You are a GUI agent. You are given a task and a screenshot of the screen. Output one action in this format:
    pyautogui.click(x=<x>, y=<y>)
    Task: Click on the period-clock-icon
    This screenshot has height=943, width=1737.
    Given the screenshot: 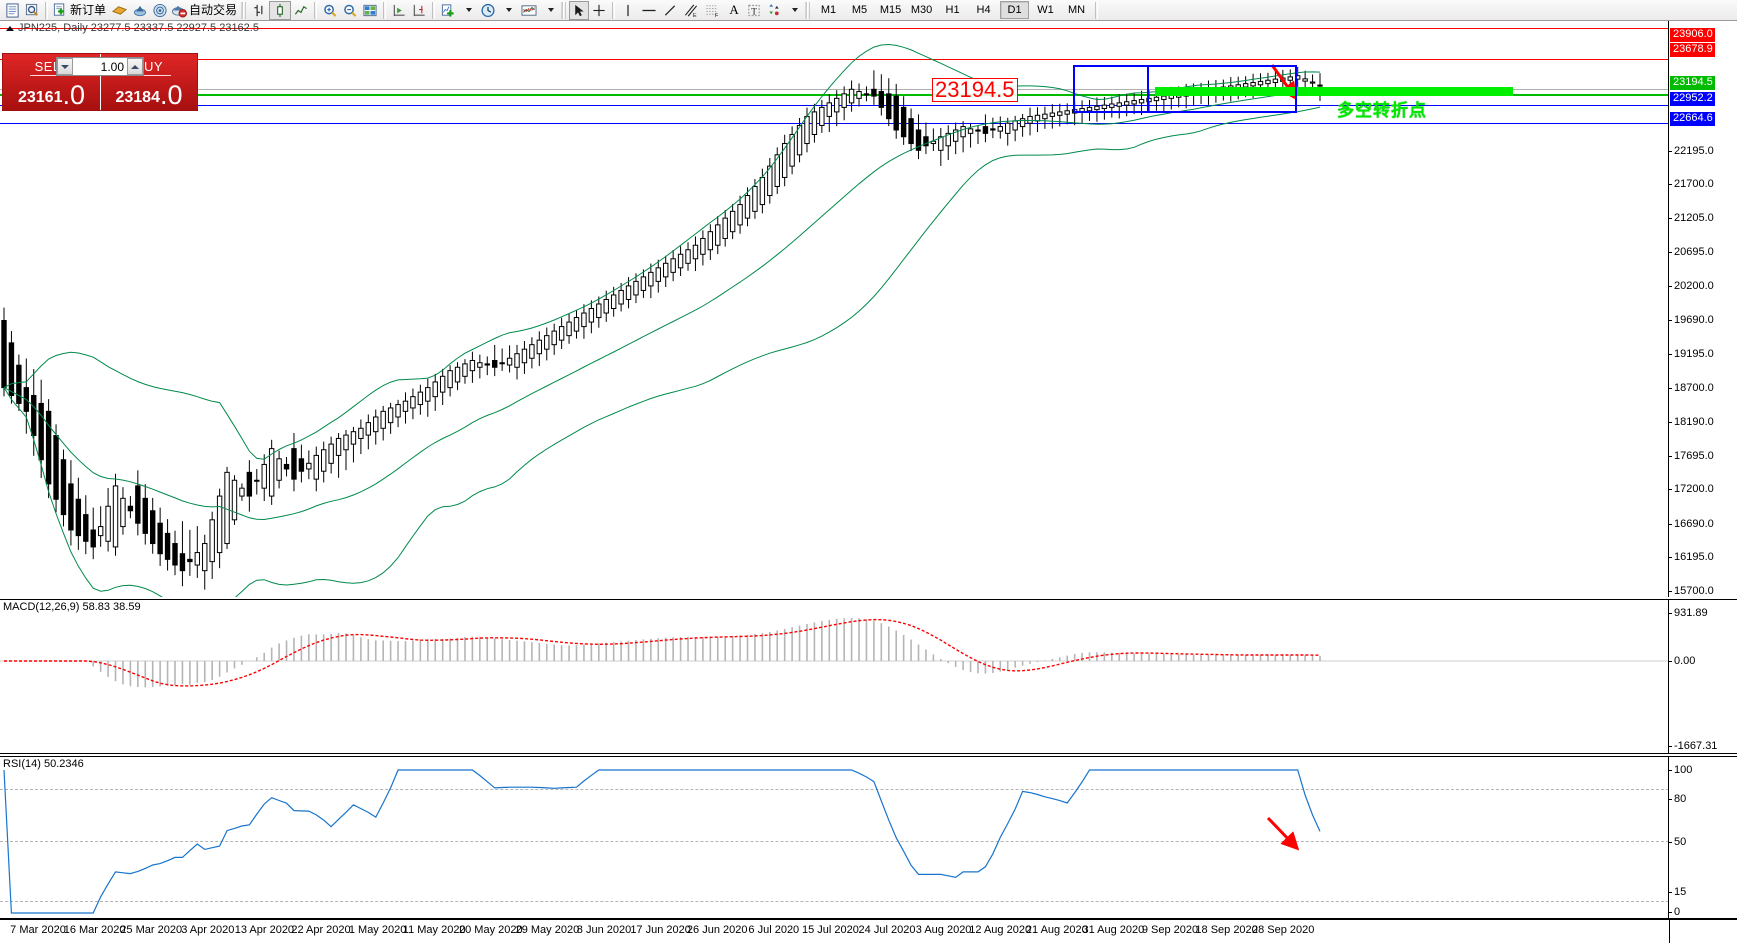 What is the action you would take?
    pyautogui.click(x=488, y=10)
    